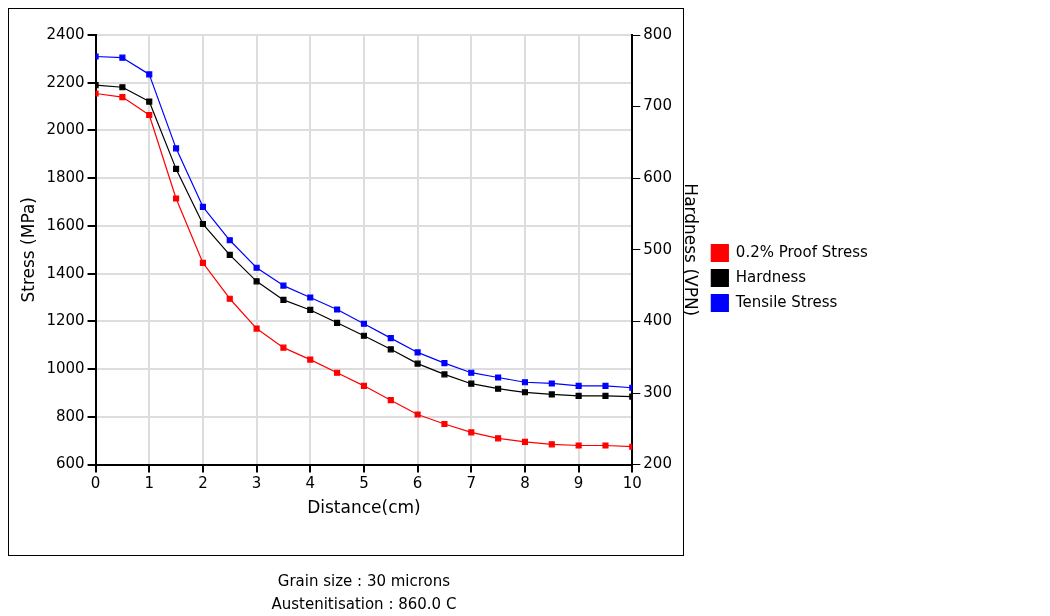  Describe the element at coordinates (70, 415) in the screenshot. I see `y-tick-label: 800` at that location.